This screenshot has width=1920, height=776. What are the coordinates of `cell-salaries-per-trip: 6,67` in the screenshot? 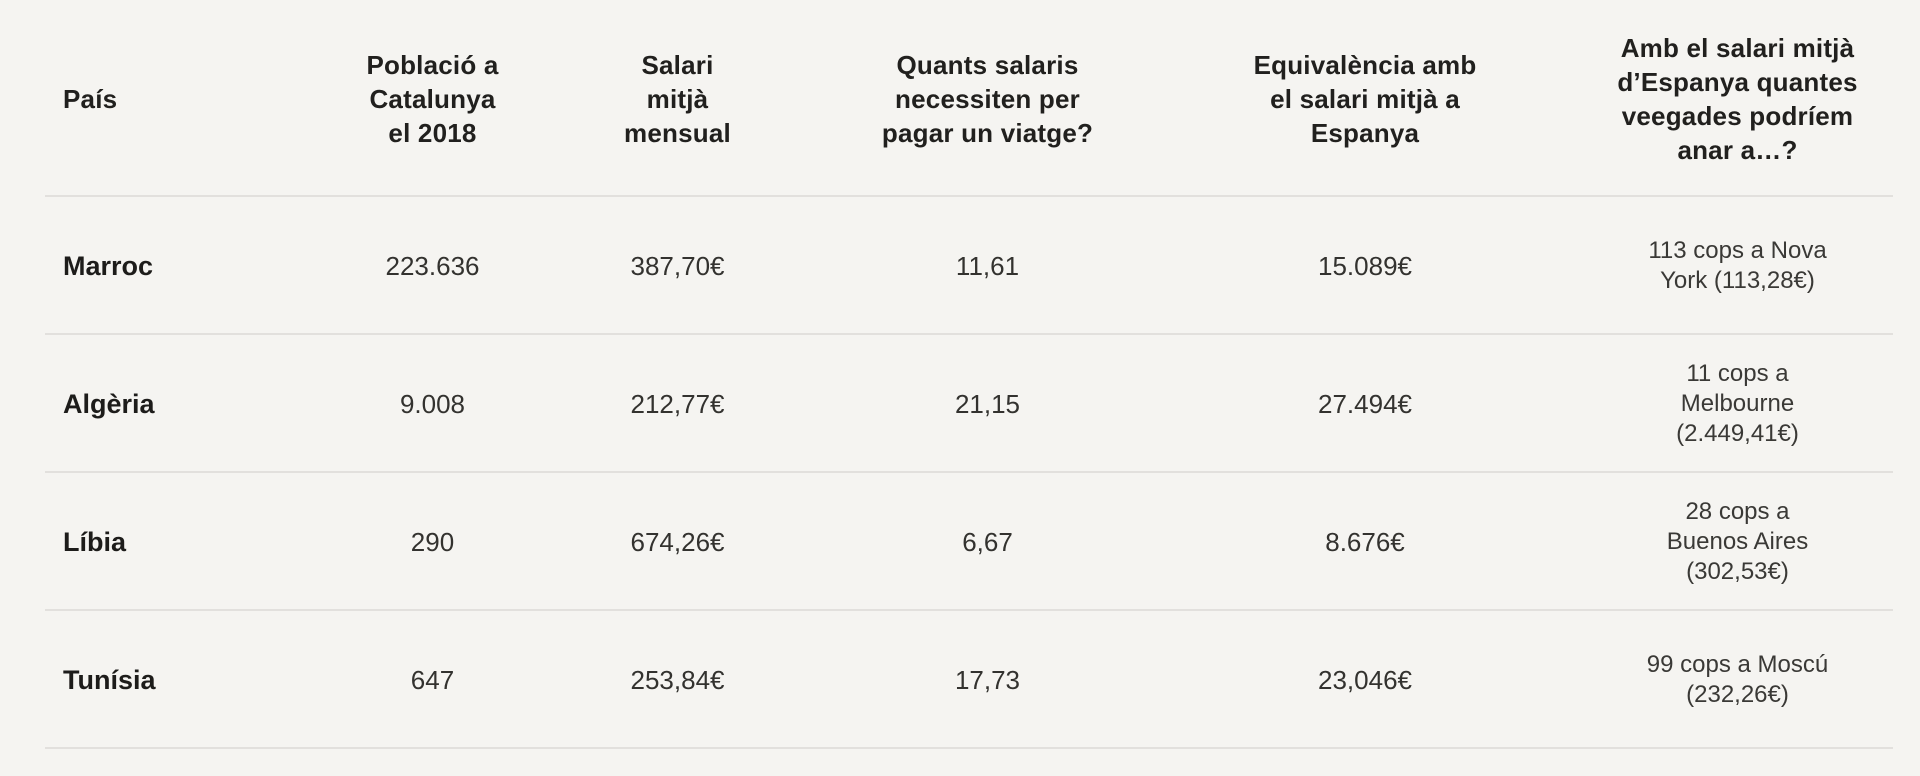 It's located at (987, 542).